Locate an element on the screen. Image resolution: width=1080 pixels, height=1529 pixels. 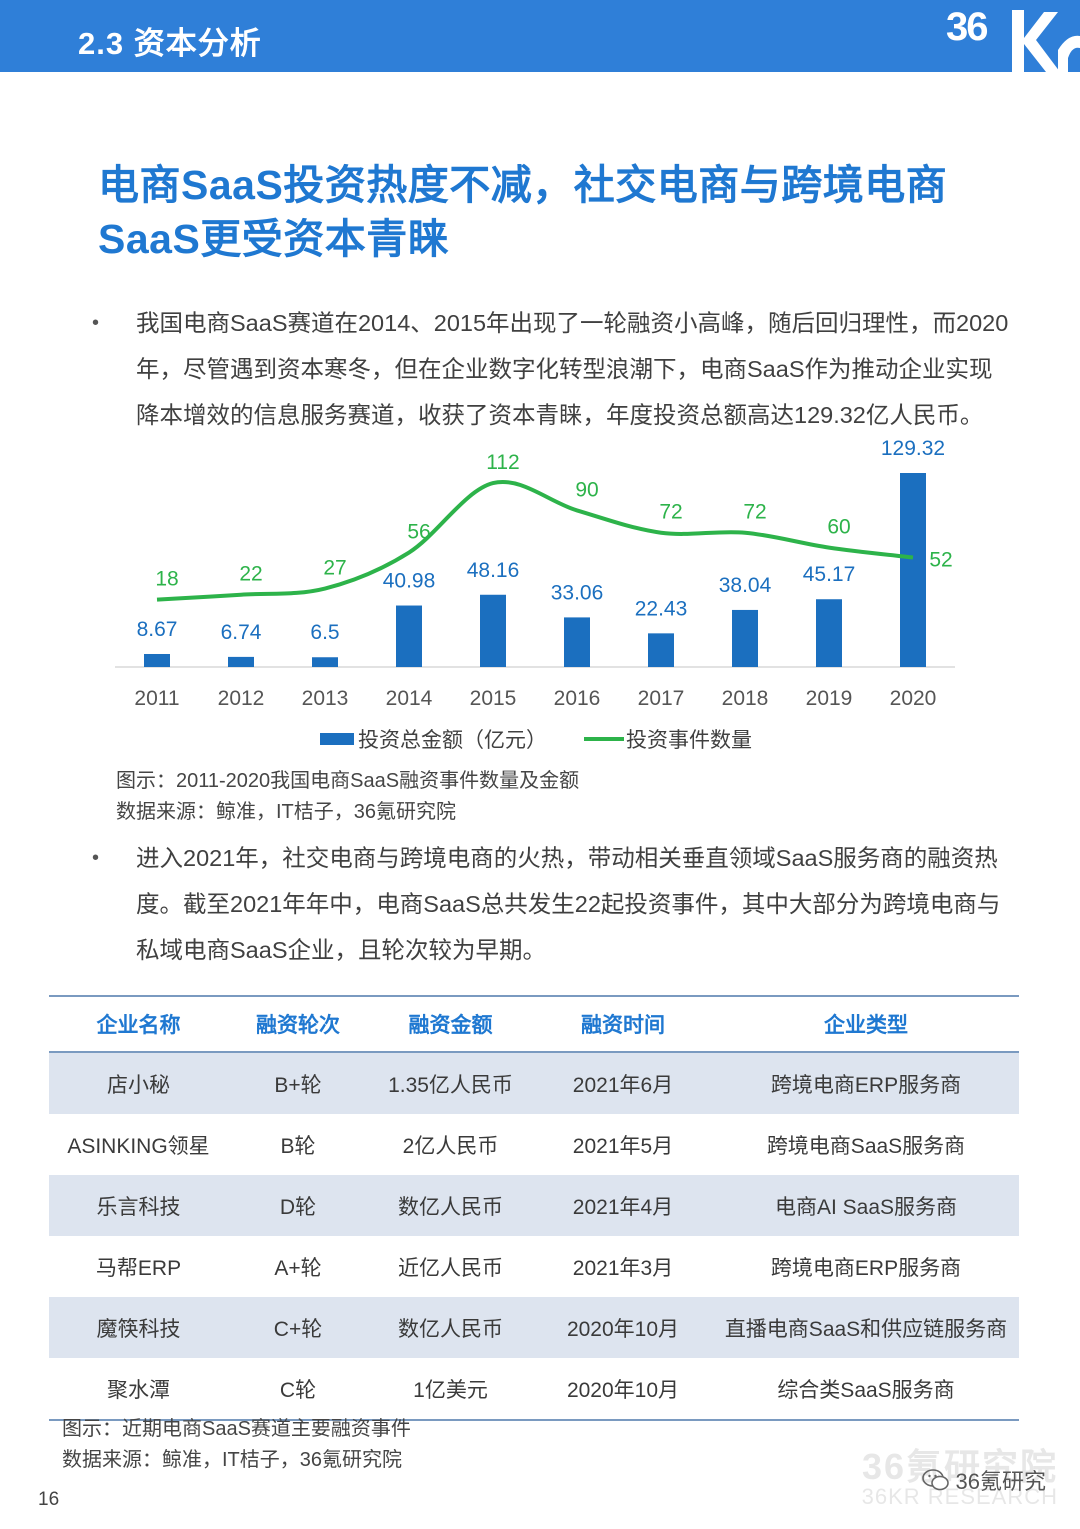
watermark-cn: 36氪研究院 is located at coordinates (959, 1466).